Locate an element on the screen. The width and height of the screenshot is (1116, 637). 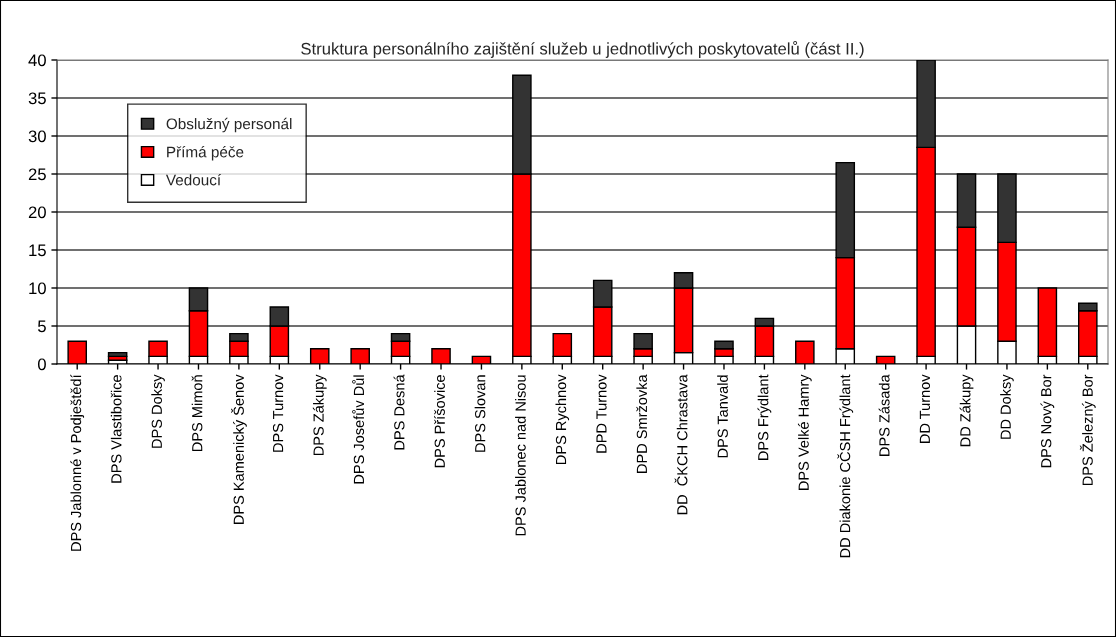
x-tick-label: DPS Vlastibořice is located at coordinates (116, 429).